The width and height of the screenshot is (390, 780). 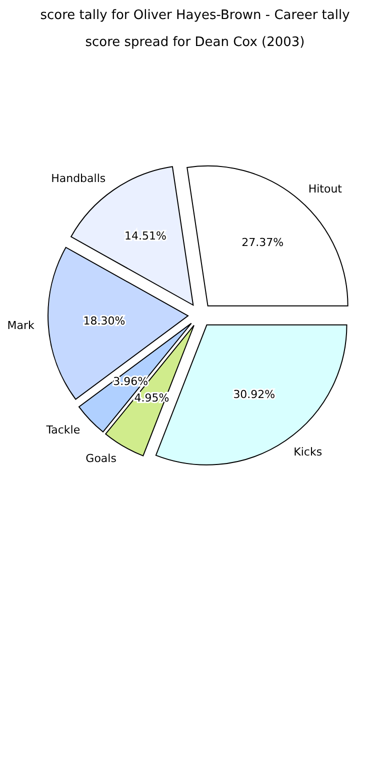 I want to click on slice-label: Tackle, so click(x=62, y=429).